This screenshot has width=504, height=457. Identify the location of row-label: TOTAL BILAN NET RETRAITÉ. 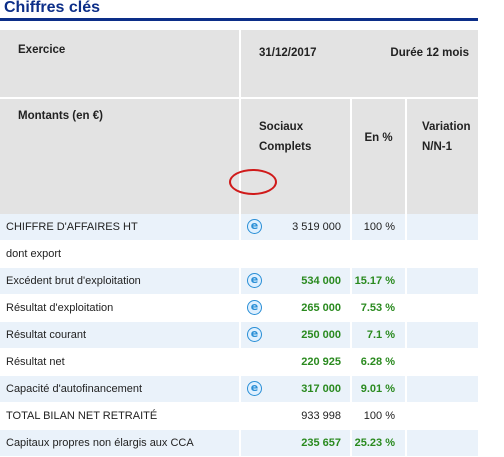
(119, 416).